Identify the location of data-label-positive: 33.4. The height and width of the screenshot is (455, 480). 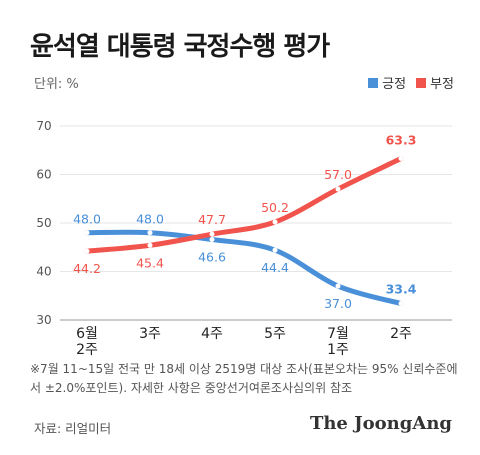
(401, 289).